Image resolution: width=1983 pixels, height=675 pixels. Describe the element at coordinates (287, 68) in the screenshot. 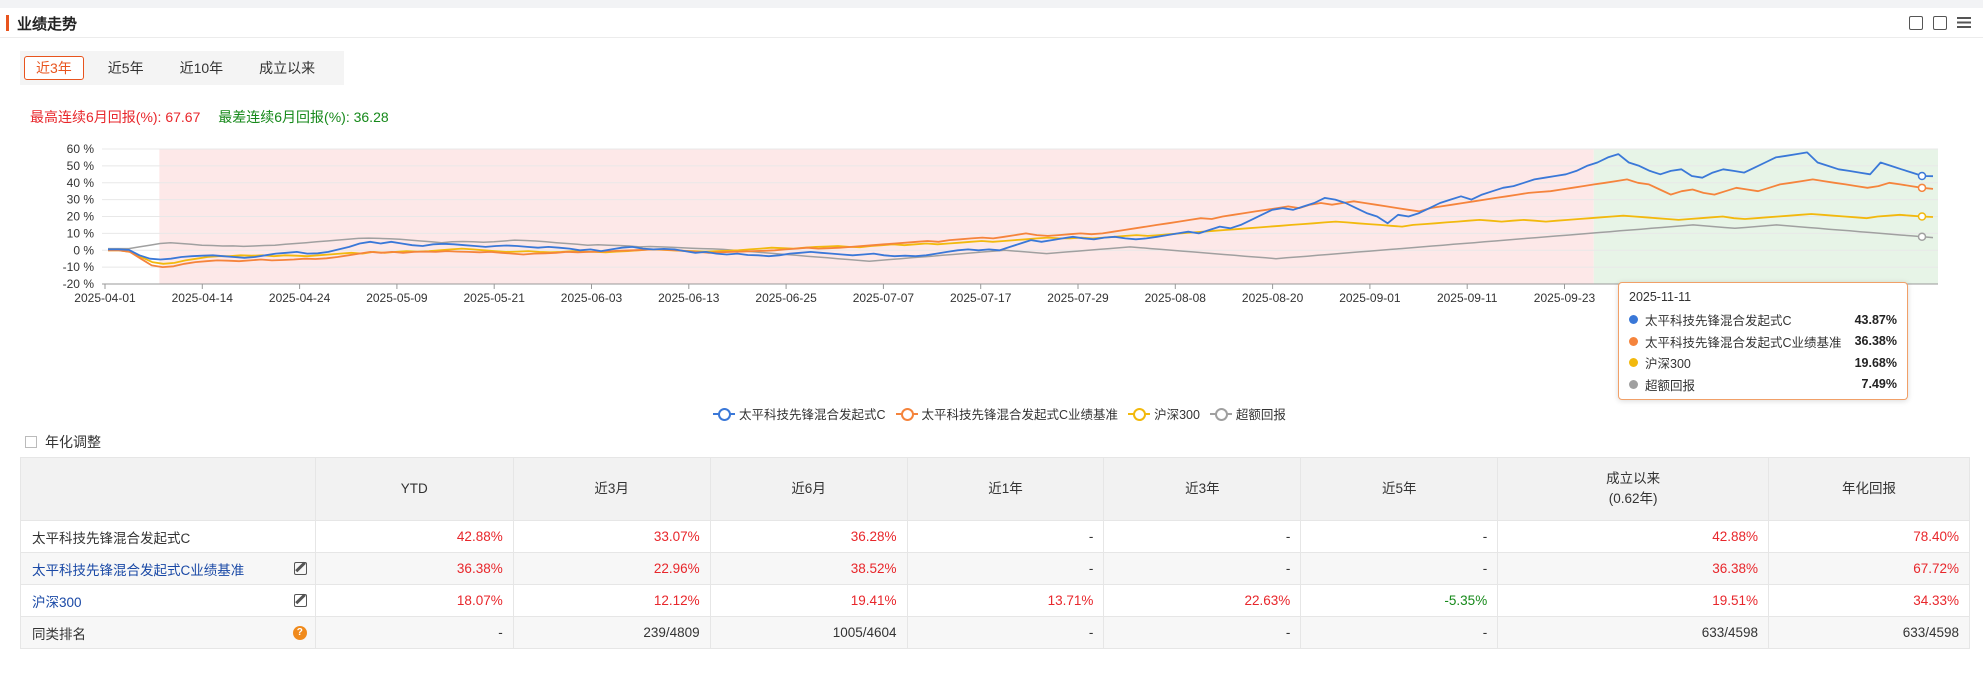

I see `tab-since-inception: 成立以来` at that location.